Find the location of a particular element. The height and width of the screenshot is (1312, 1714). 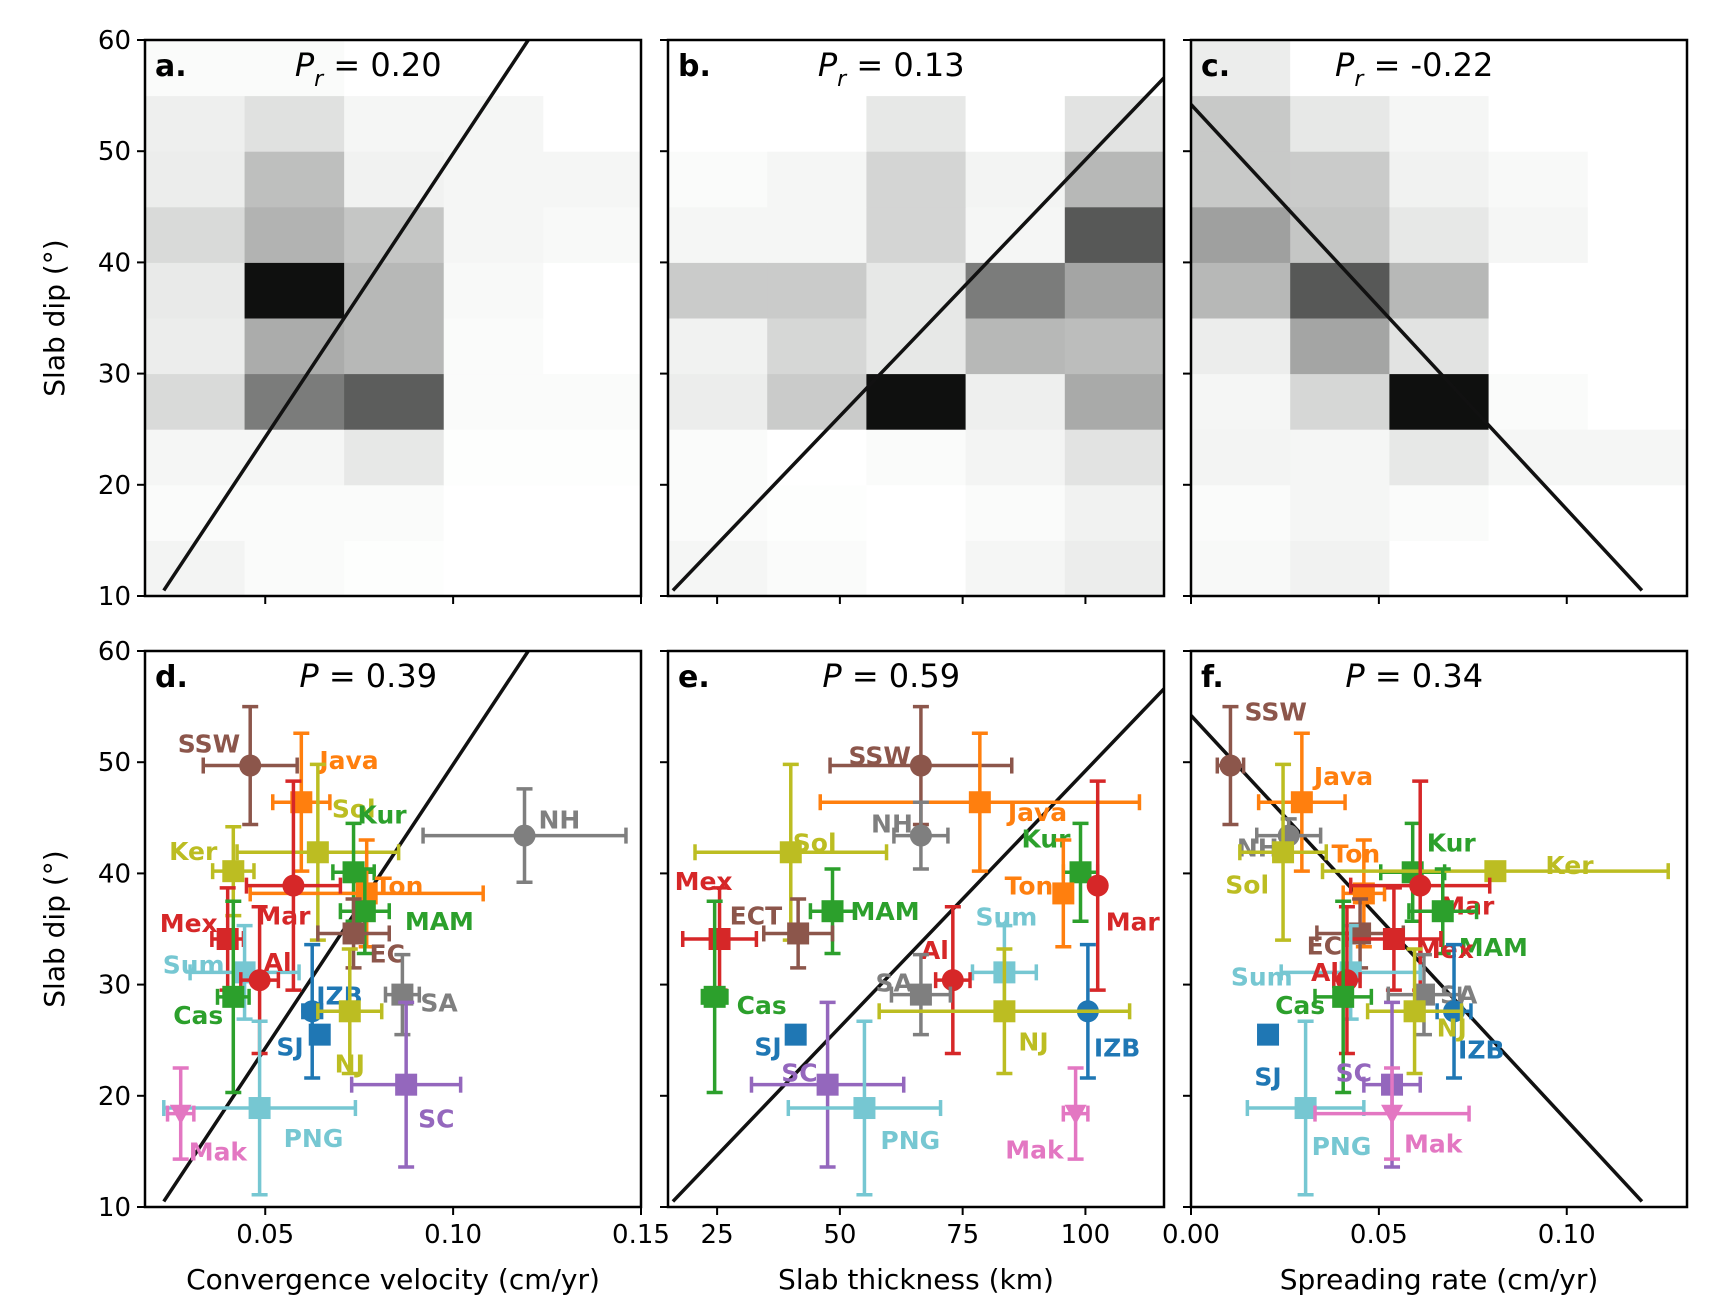

fit-line is located at coordinates (346, 316).